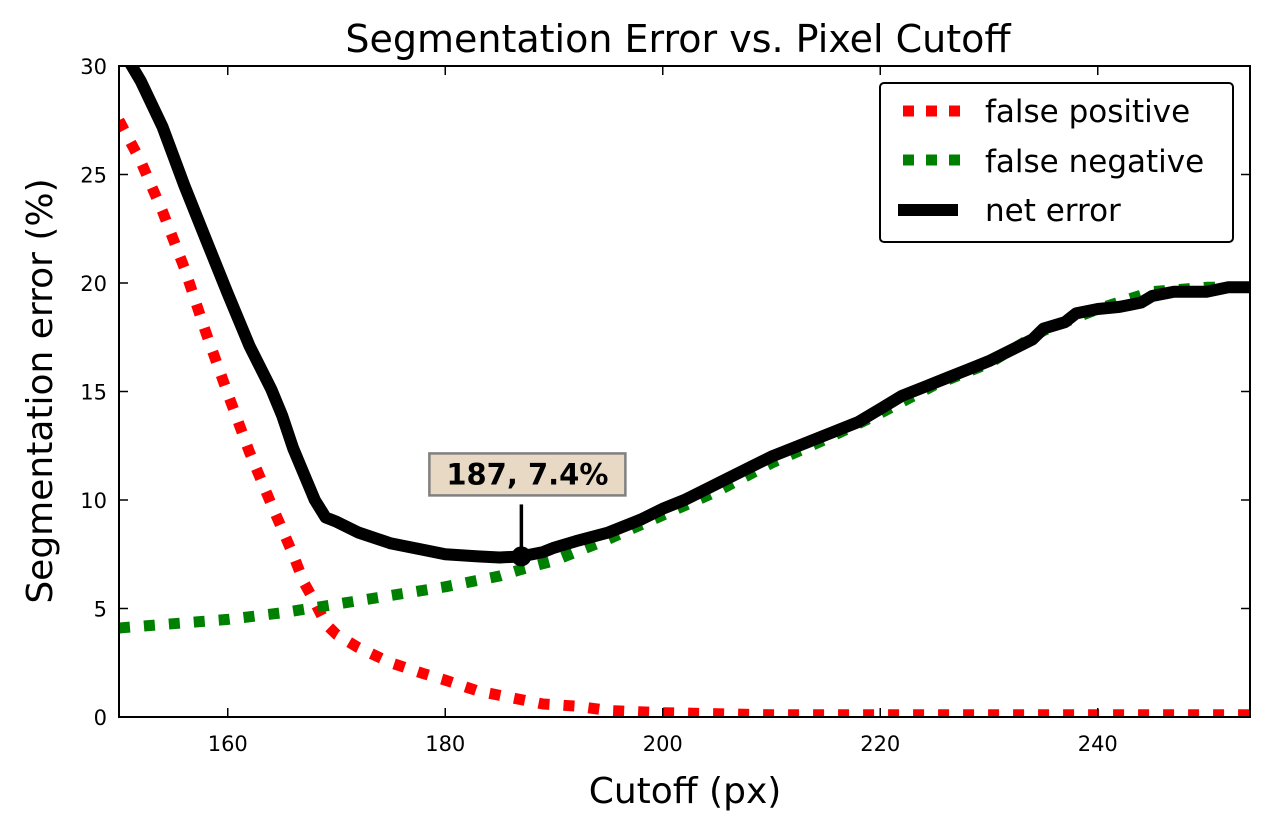  What do you see at coordinates (445, 744) in the screenshot?
I see `x-tick-label-180: 180` at bounding box center [445, 744].